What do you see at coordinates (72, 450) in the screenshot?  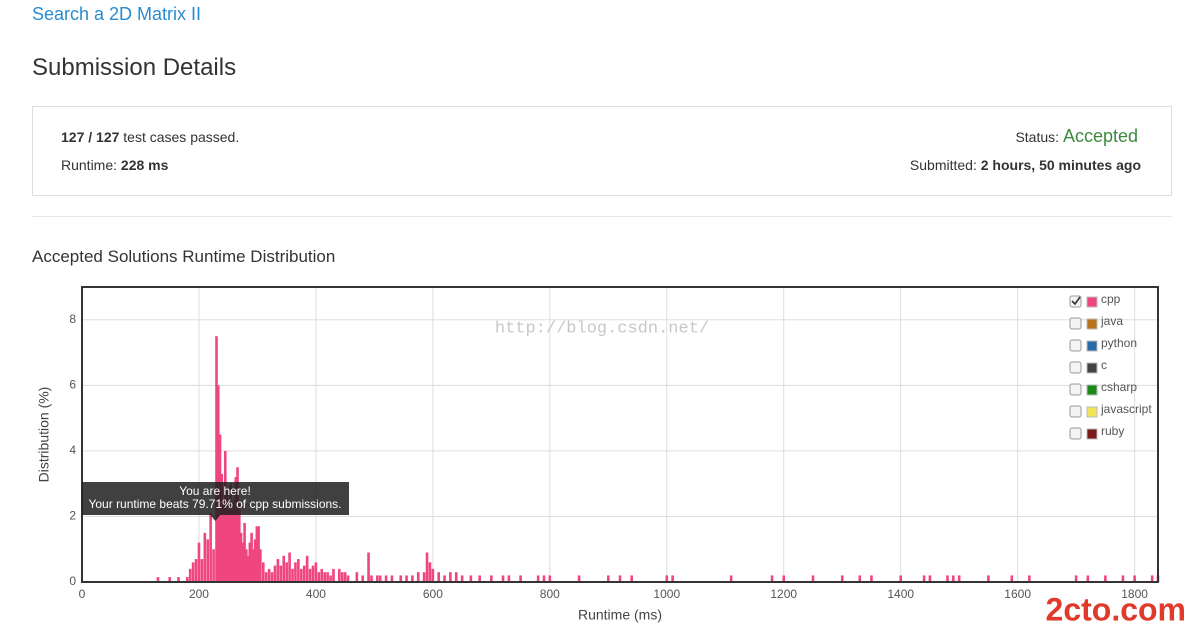 I see `y-tick-label: 4` at bounding box center [72, 450].